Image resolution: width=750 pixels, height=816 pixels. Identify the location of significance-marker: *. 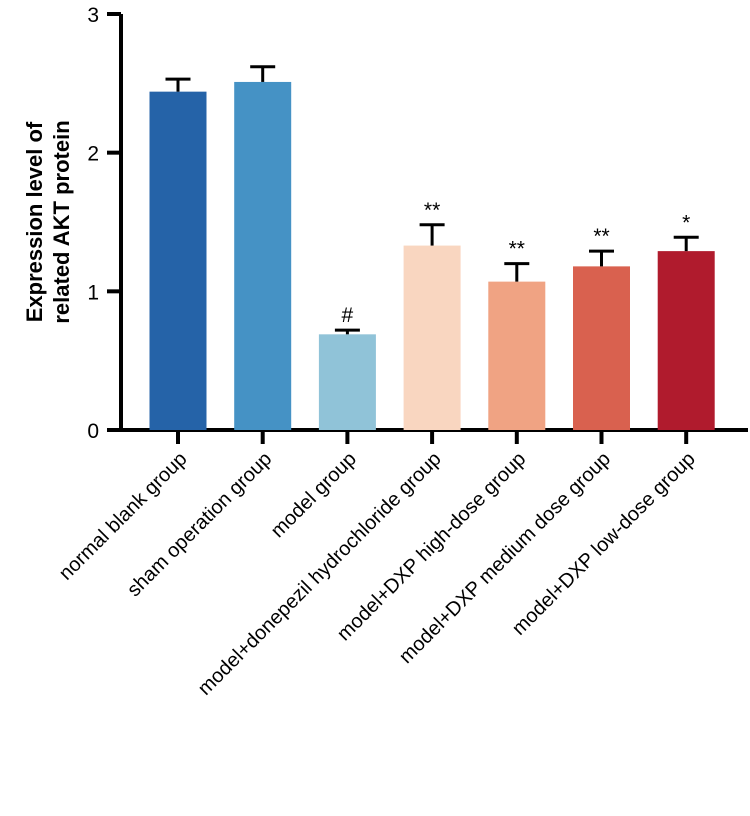
(686, 222).